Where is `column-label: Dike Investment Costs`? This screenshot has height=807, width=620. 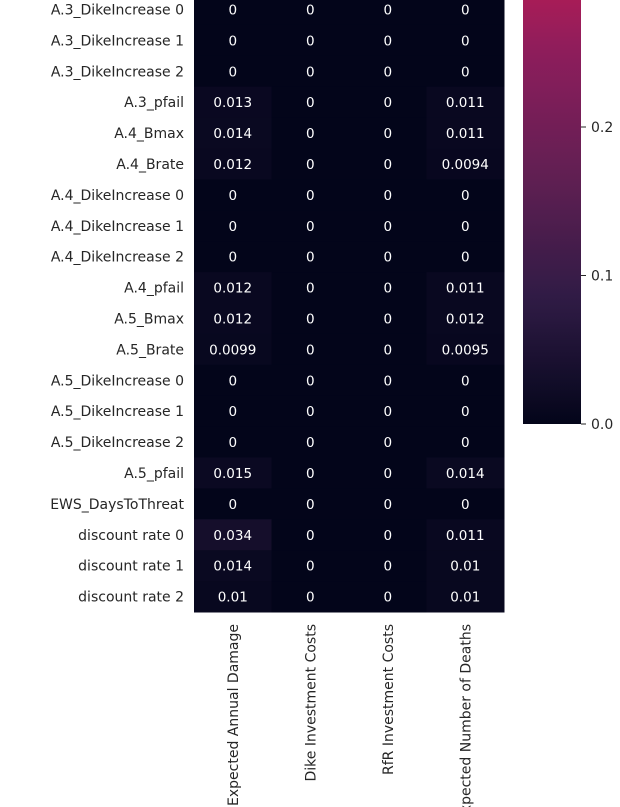 column-label: Dike Investment Costs is located at coordinates (311, 703).